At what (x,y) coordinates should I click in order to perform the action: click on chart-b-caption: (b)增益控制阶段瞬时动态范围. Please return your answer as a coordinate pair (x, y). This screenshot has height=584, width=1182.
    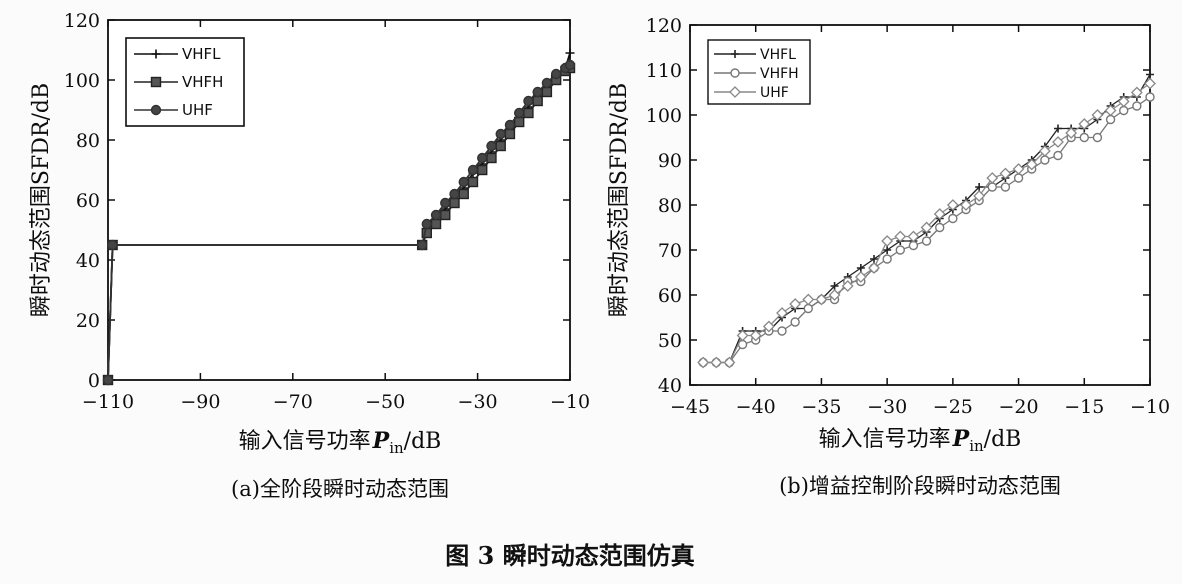
    Looking at the image, I should click on (920, 486).